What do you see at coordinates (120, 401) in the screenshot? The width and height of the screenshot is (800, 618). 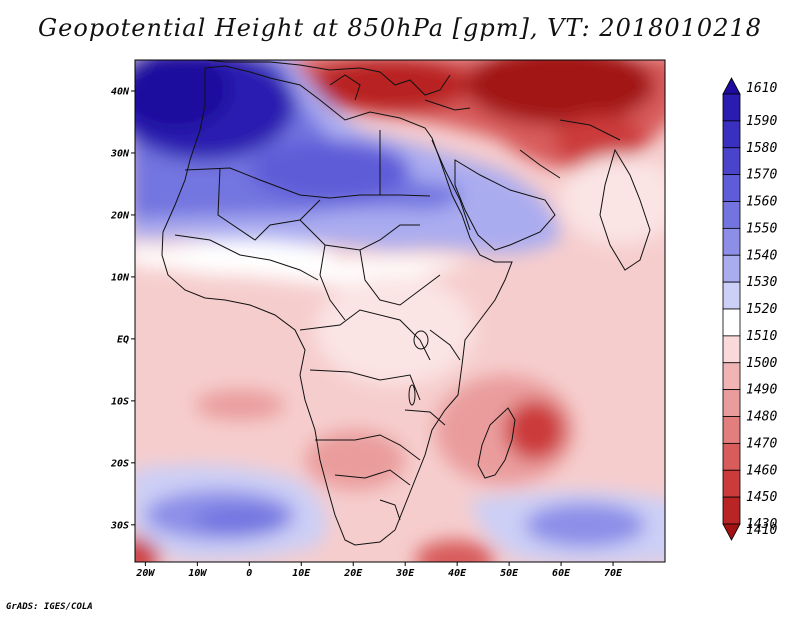 I see `lat-tick-label: 10S` at bounding box center [120, 401].